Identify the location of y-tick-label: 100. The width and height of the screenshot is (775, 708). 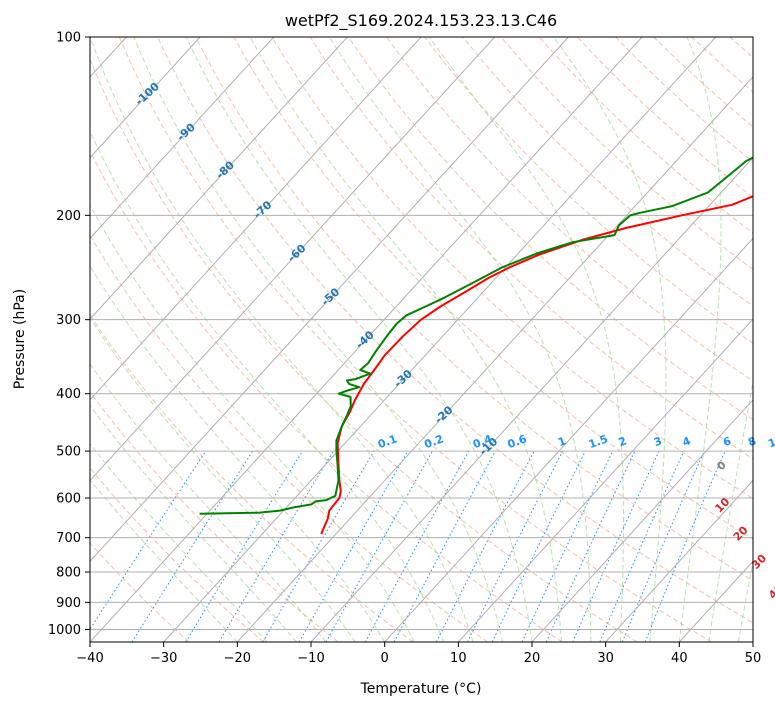
(68, 38).